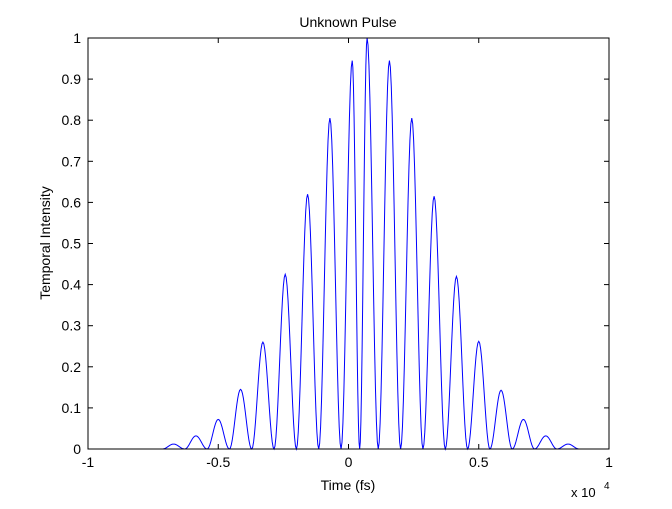 The height and width of the screenshot is (509, 672). What do you see at coordinates (72, 161) in the screenshot?
I see `y-tick-label: 0.7` at bounding box center [72, 161].